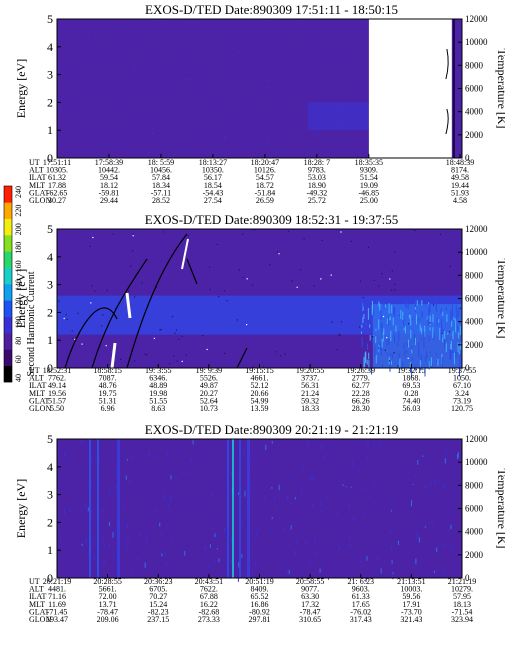  I want to click on ephemeris-value: 193.47, so click(57, 619).